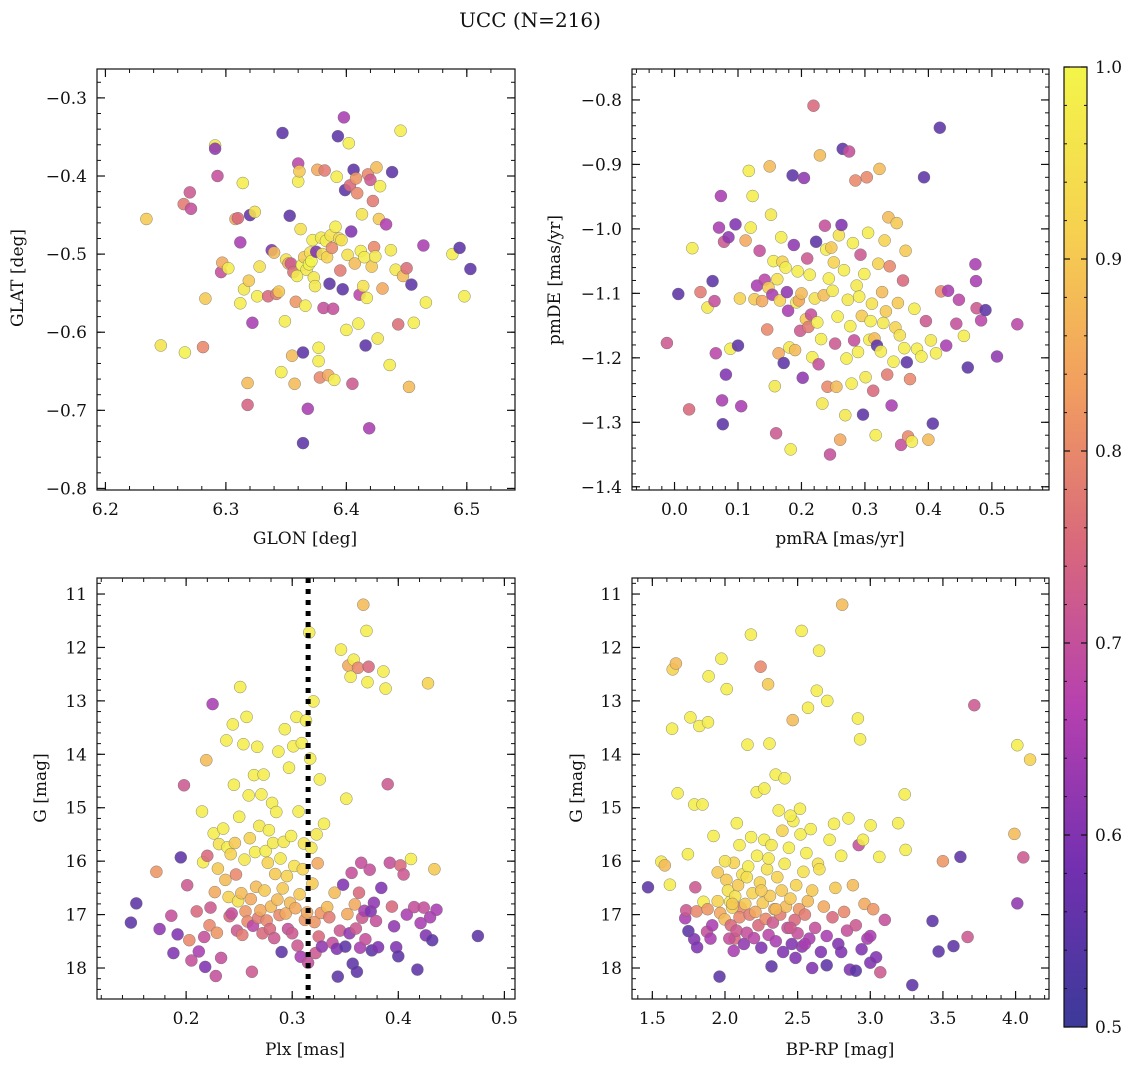 The width and height of the screenshot is (1136, 1067). Describe the element at coordinates (601, 294) in the screenshot. I see `y-tick-label: −1.1` at that location.